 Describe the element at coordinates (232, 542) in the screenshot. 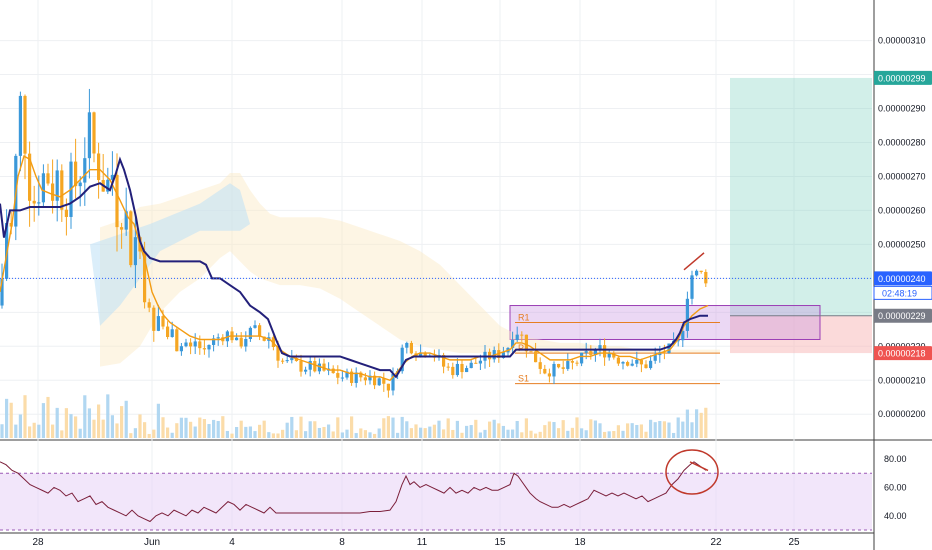

I see `x-tick-label: 4` at that location.